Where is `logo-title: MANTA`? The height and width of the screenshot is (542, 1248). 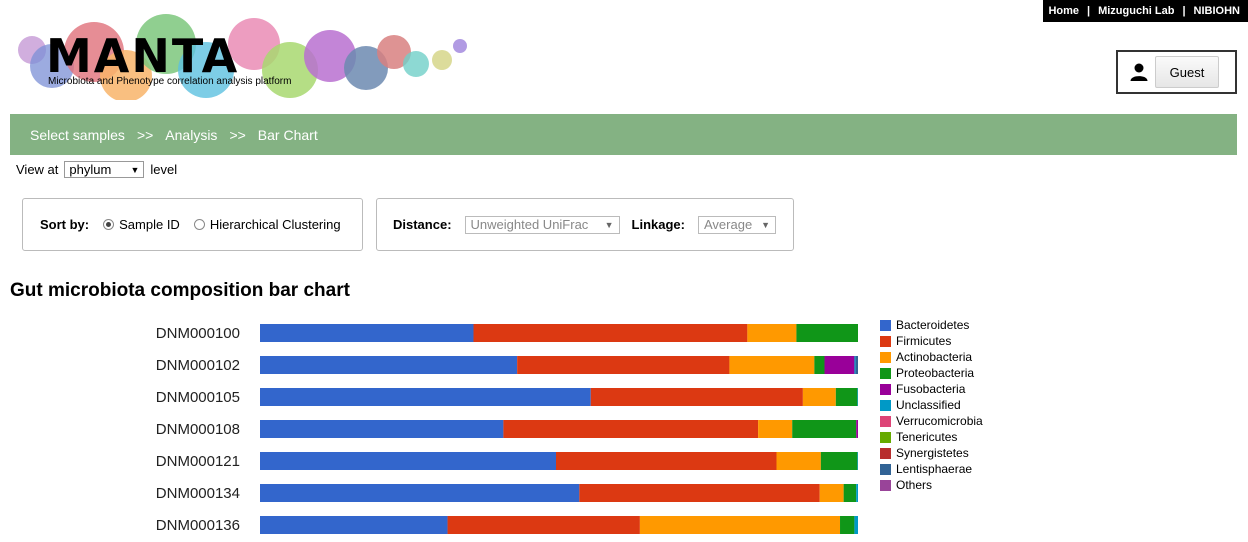 logo-title: MANTA is located at coordinates (142, 56).